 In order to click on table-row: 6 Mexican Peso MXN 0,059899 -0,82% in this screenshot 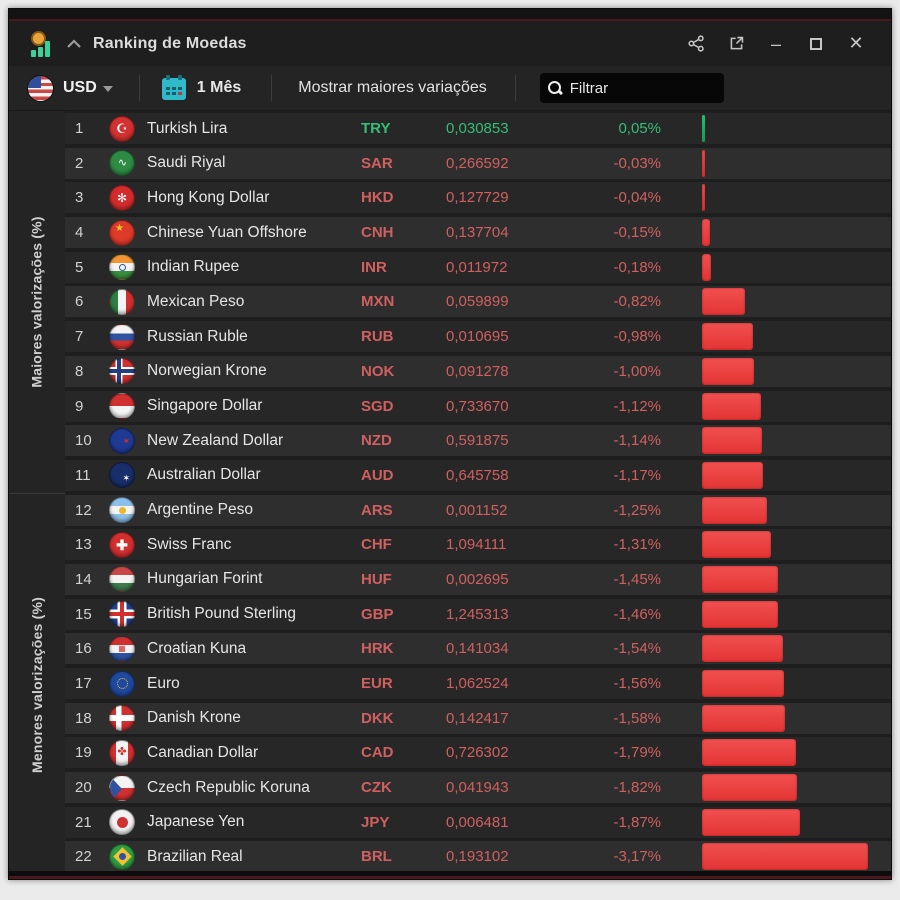, I will do `click(478, 302)`.